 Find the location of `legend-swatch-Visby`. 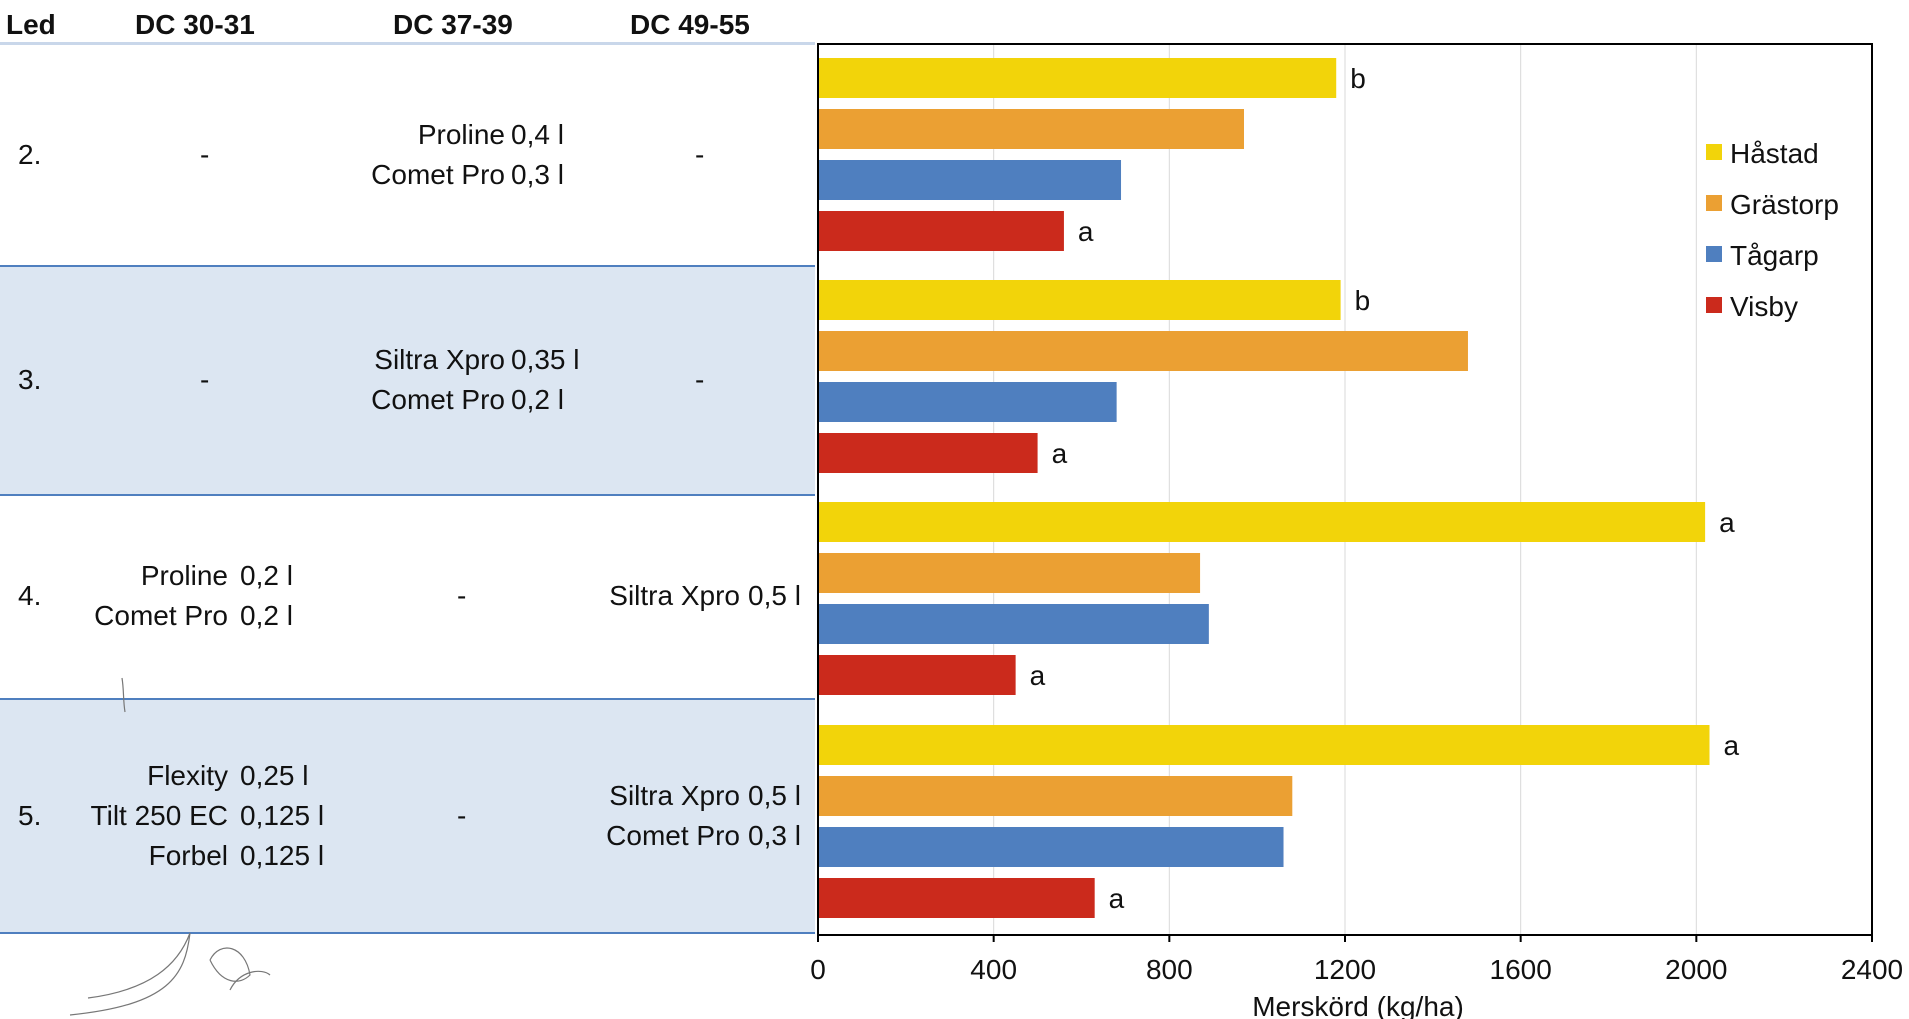

legend-swatch-Visby is located at coordinates (1714, 305).